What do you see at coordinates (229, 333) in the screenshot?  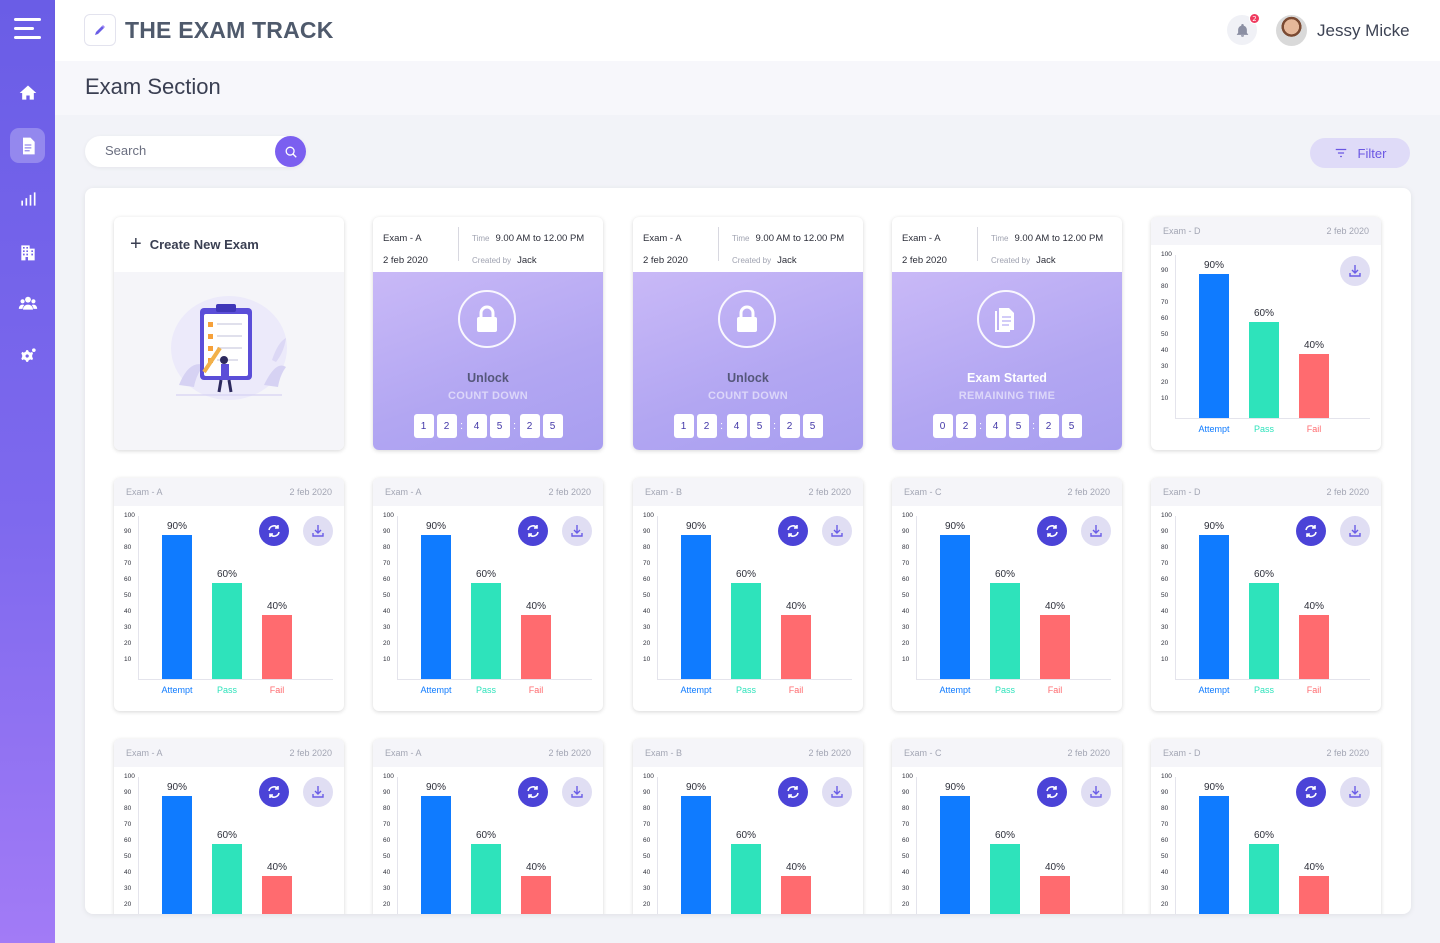 I see `create-exam-card: + Create New Exam` at bounding box center [229, 333].